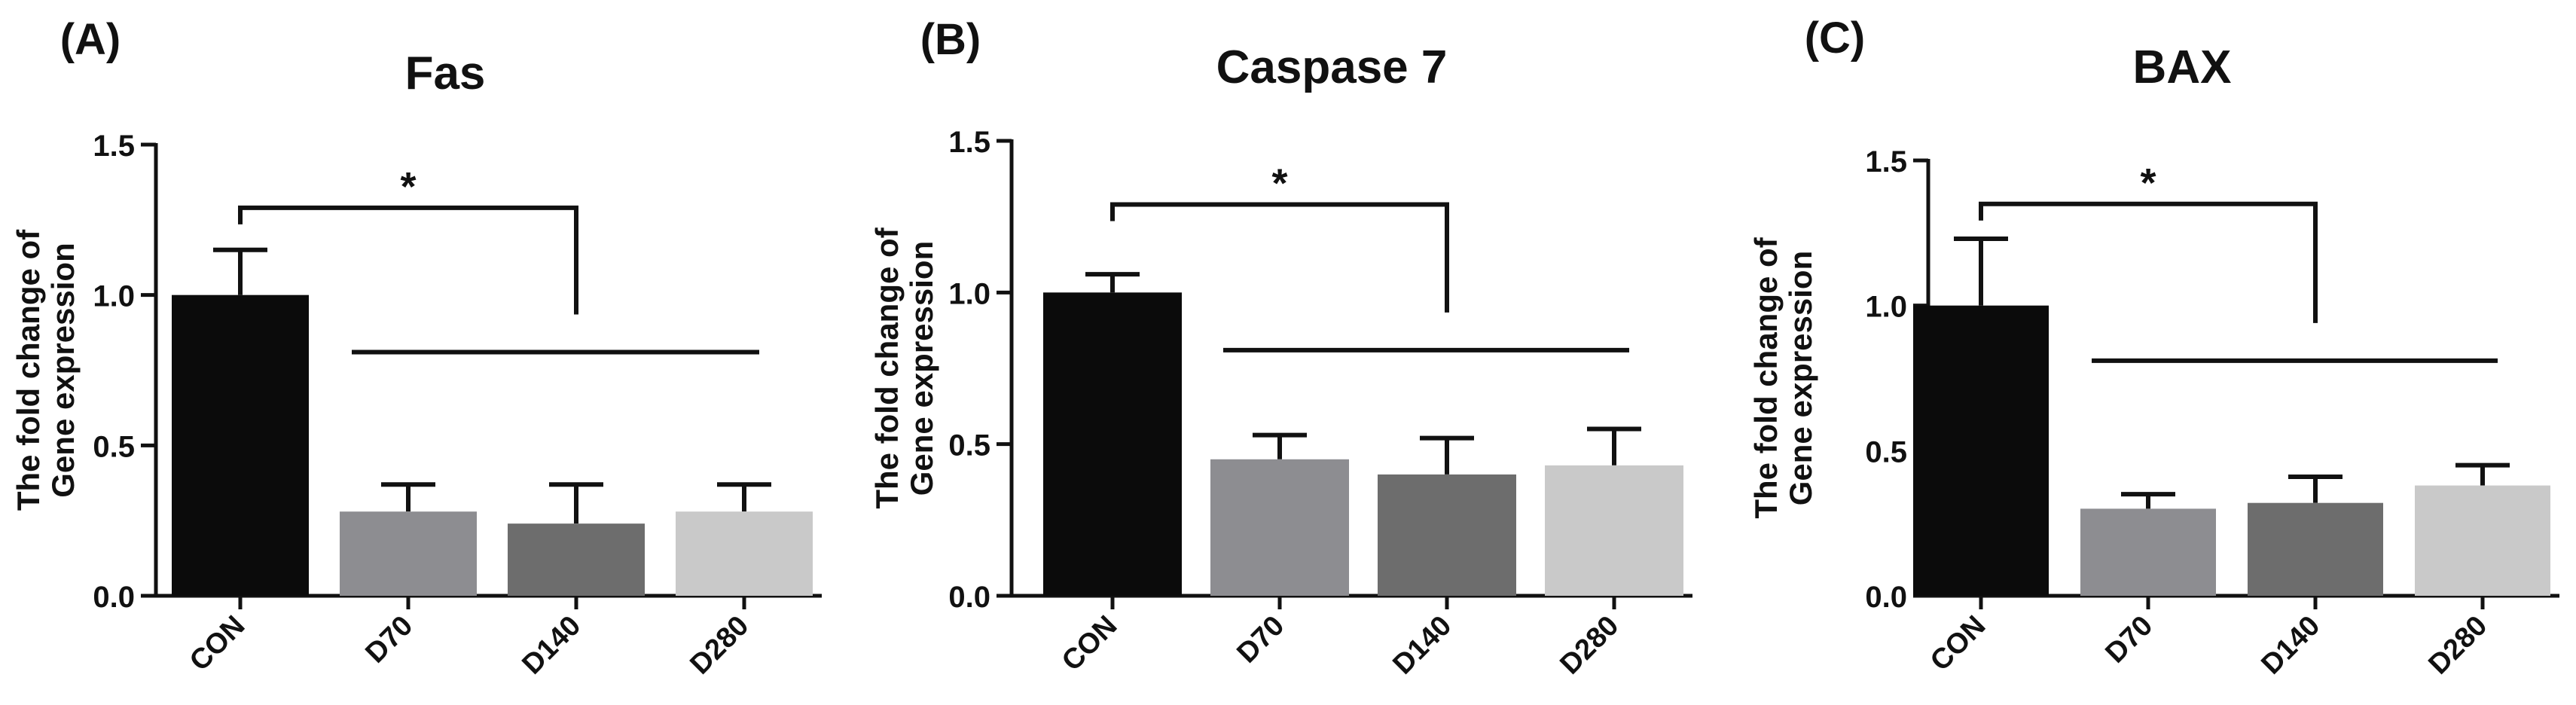  What do you see at coordinates (1332, 67) in the screenshot?
I see `chart-title: Caspase 7` at bounding box center [1332, 67].